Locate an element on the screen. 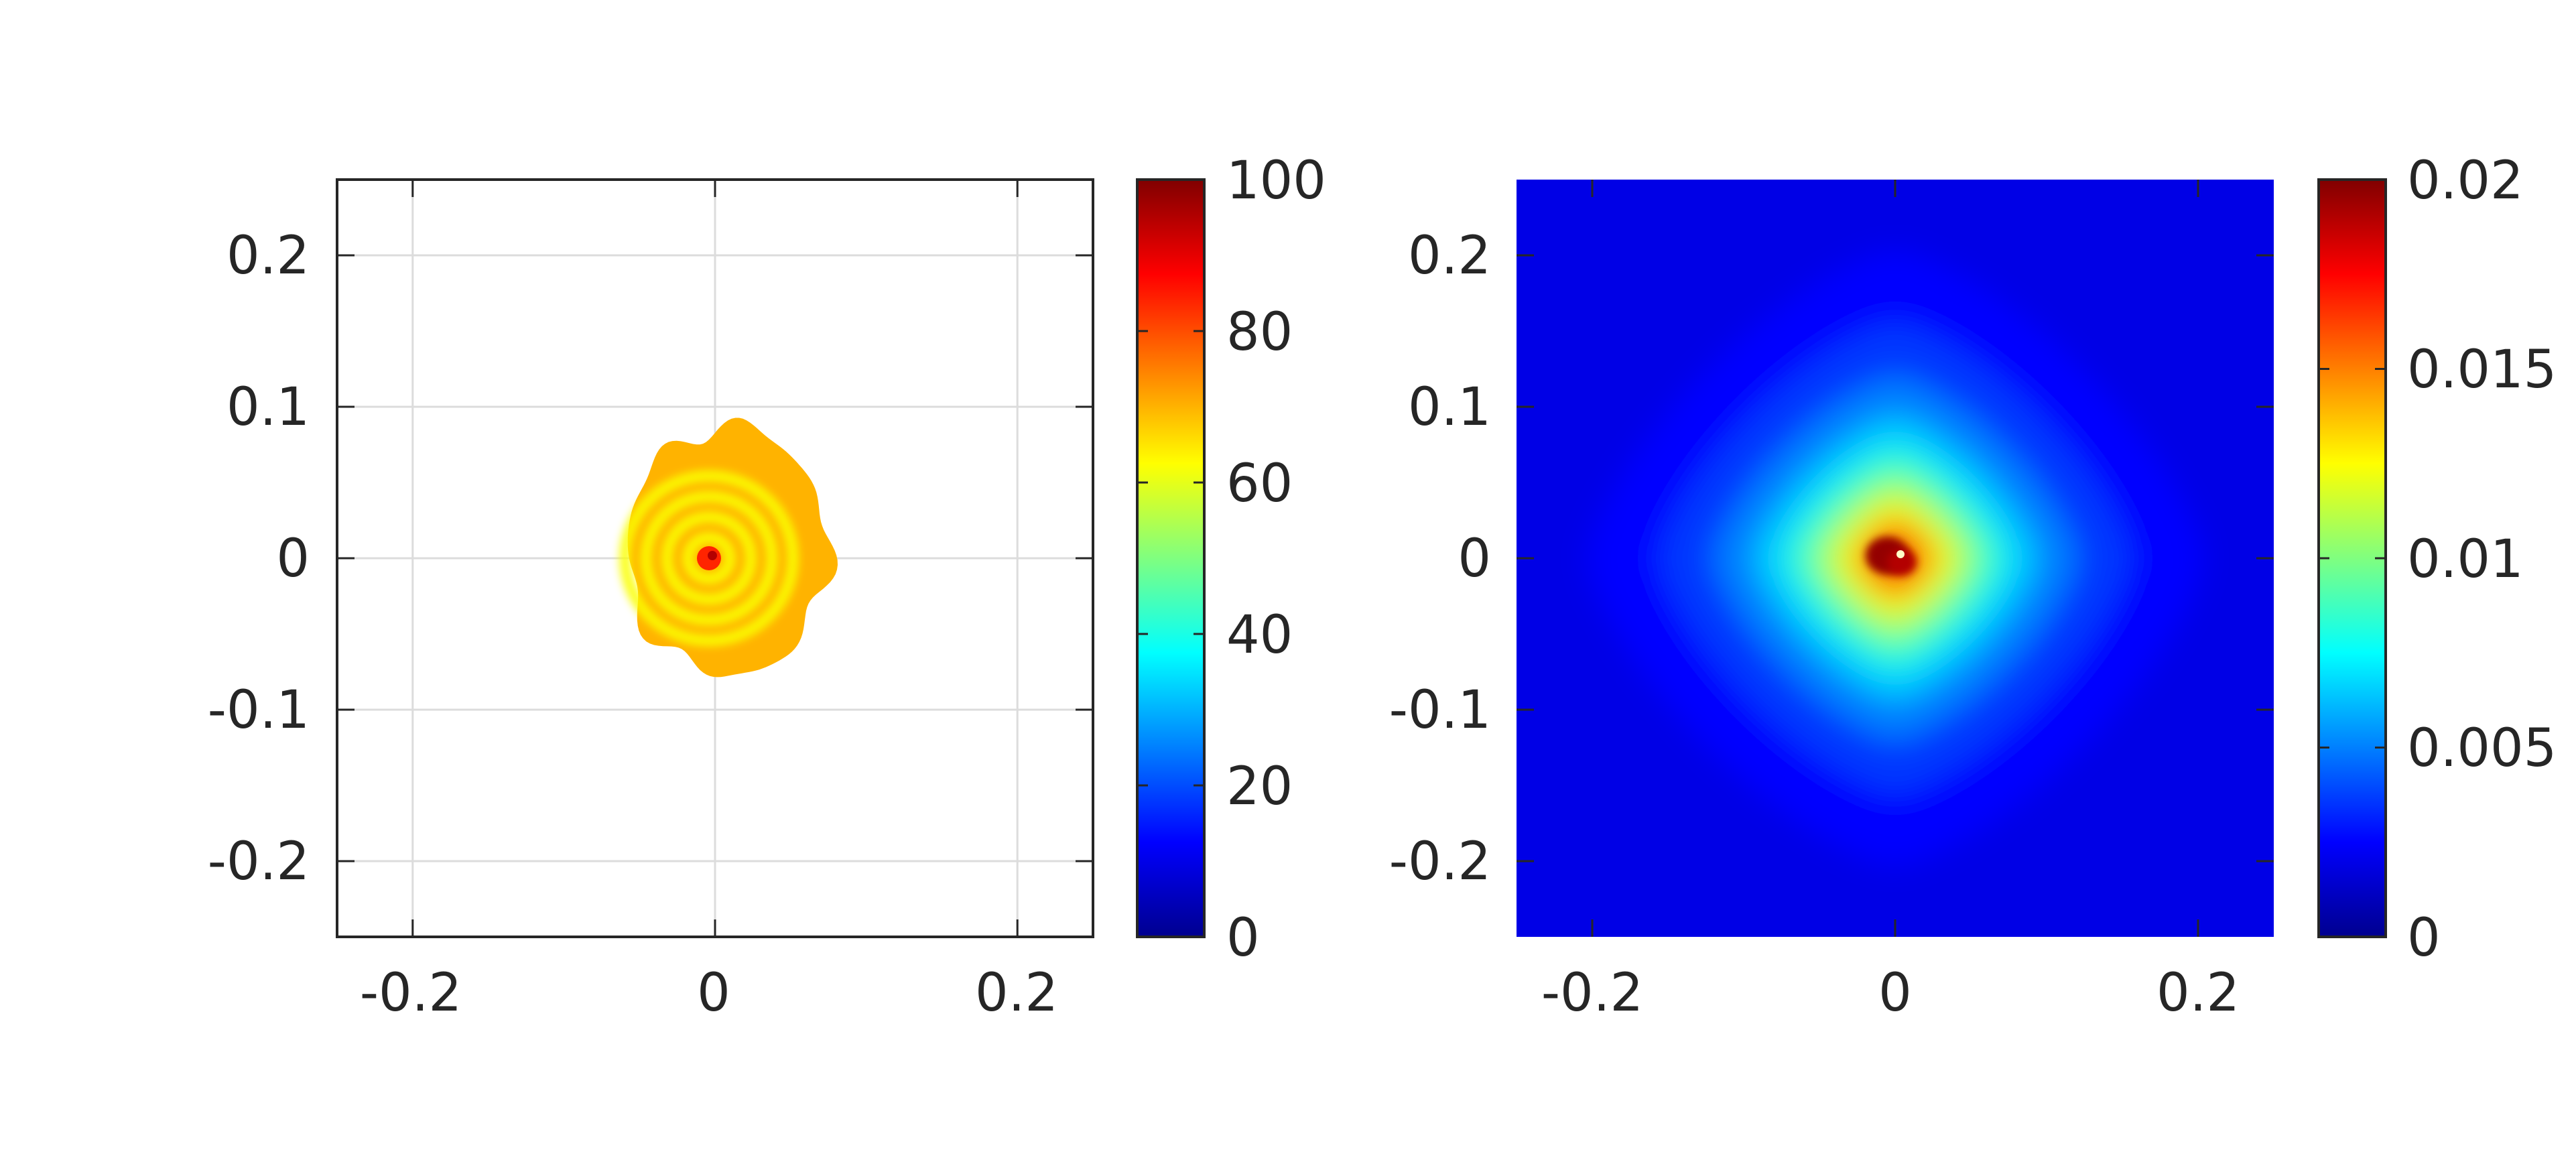  left-field-blob is located at coordinates (728, 548).